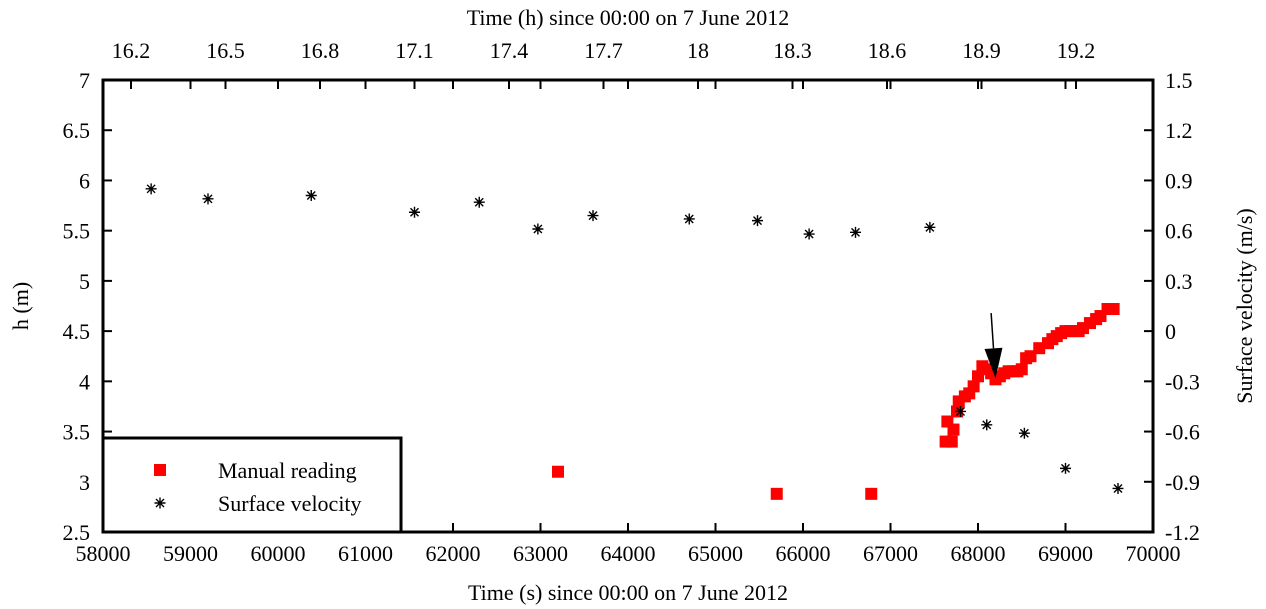 The height and width of the screenshot is (609, 1266). What do you see at coordinates (792, 50) in the screenshot?
I see `x2-tick-label: 18.3` at bounding box center [792, 50].